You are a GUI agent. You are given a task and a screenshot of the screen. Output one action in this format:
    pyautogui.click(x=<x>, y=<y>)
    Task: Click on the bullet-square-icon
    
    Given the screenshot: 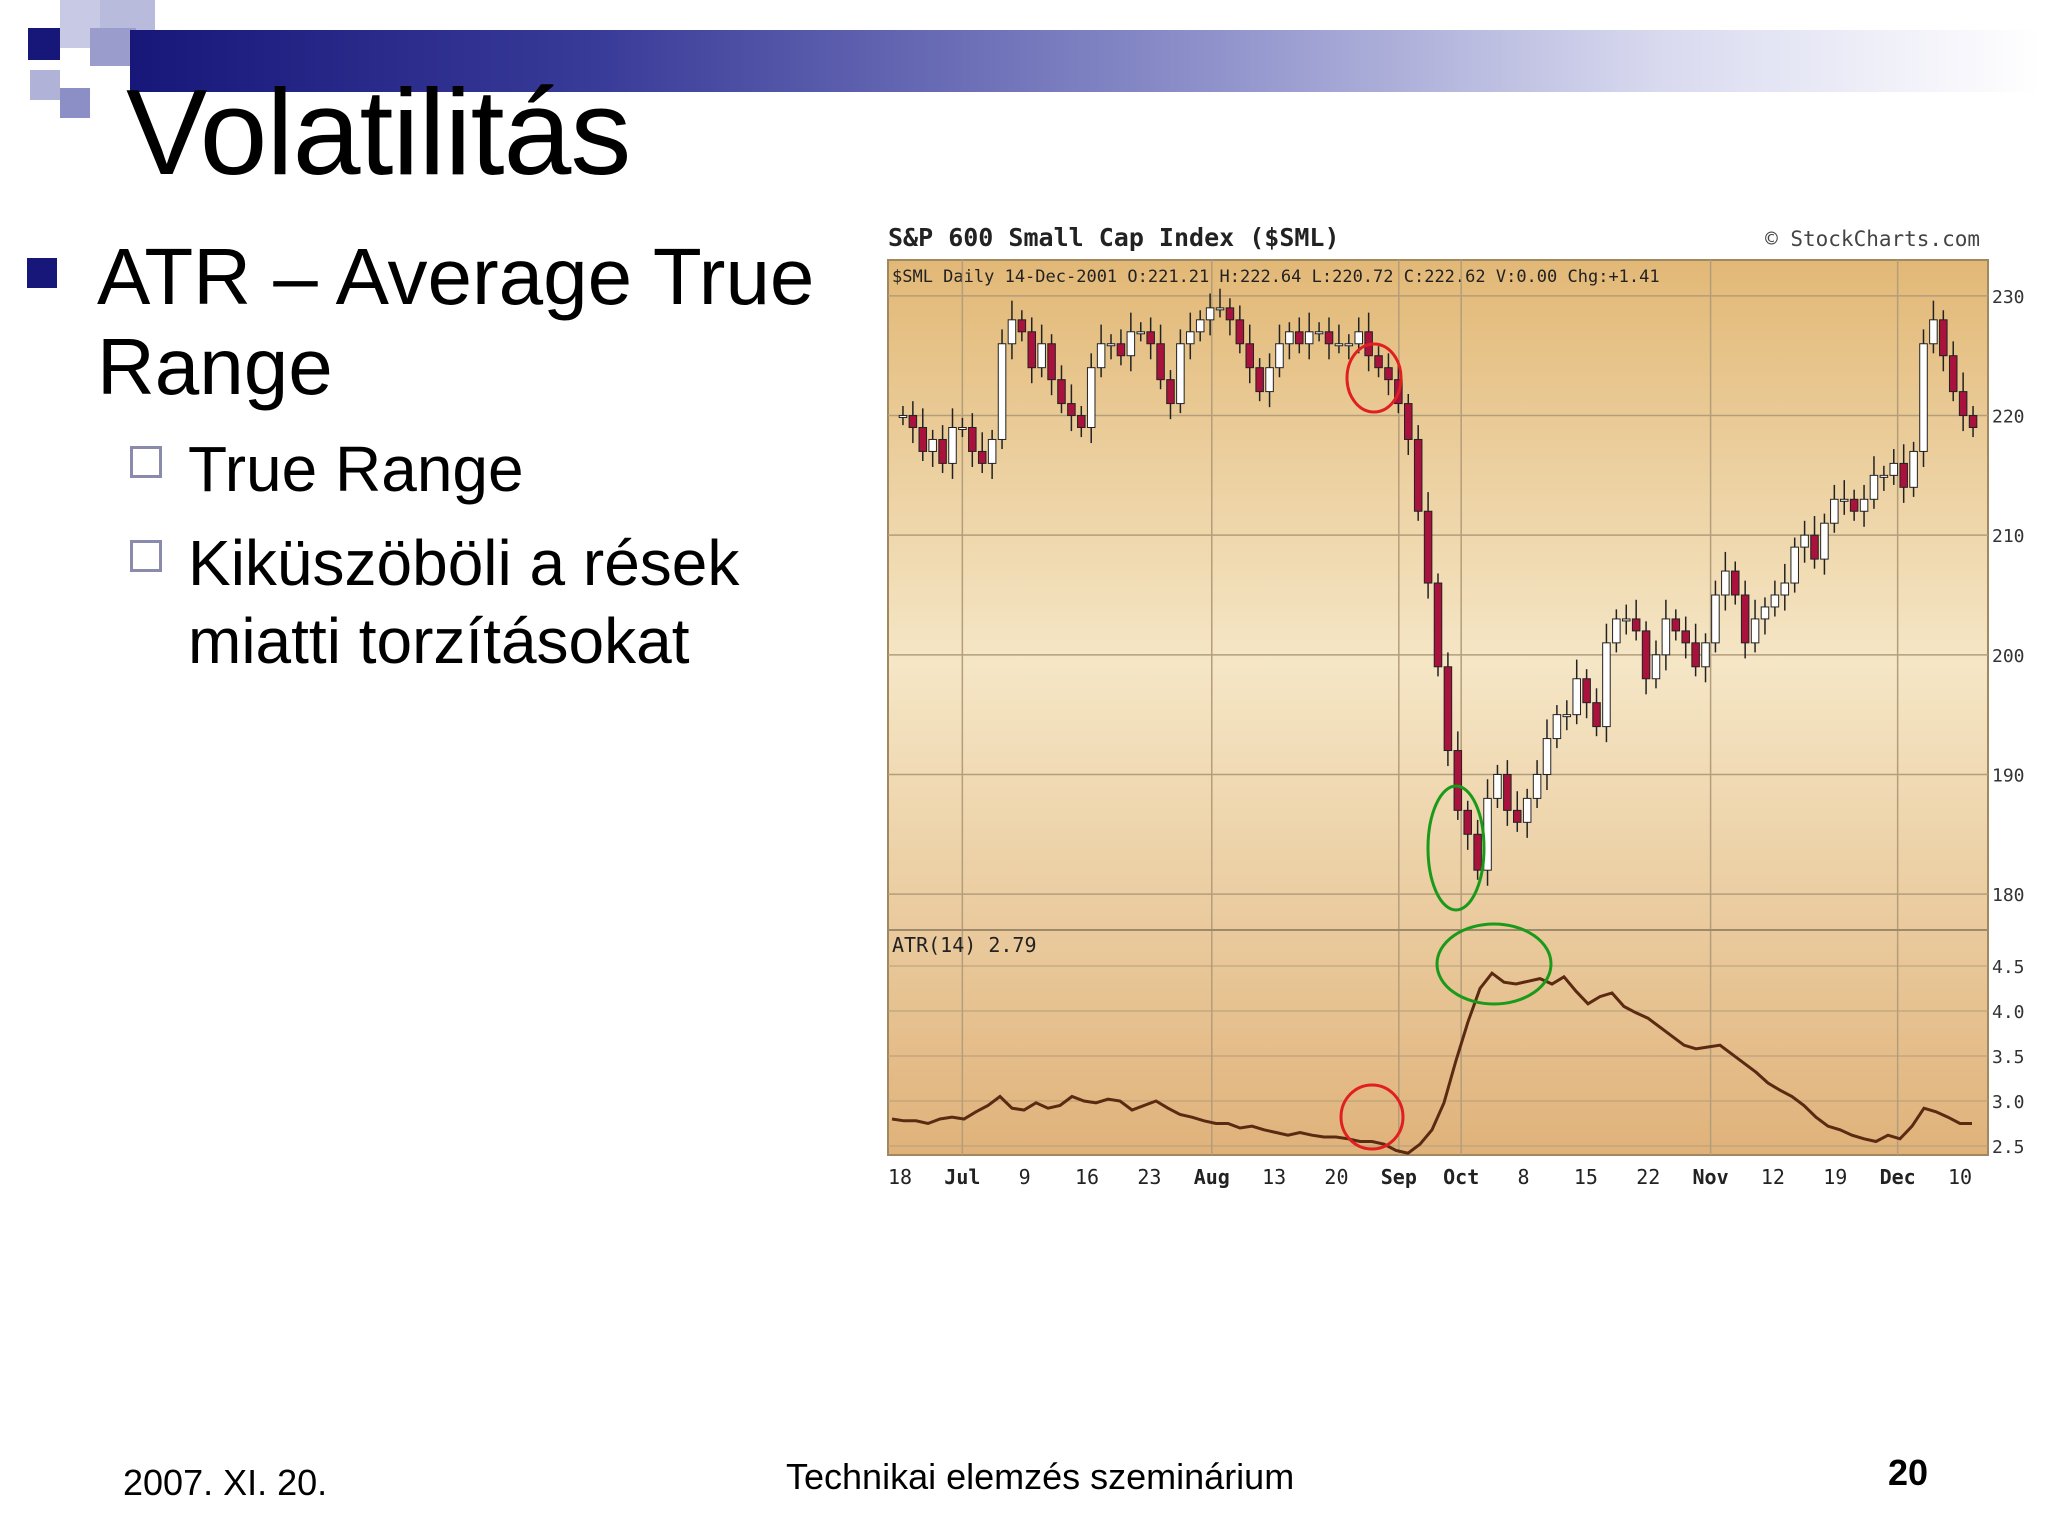 What is the action you would take?
    pyautogui.click(x=42, y=273)
    